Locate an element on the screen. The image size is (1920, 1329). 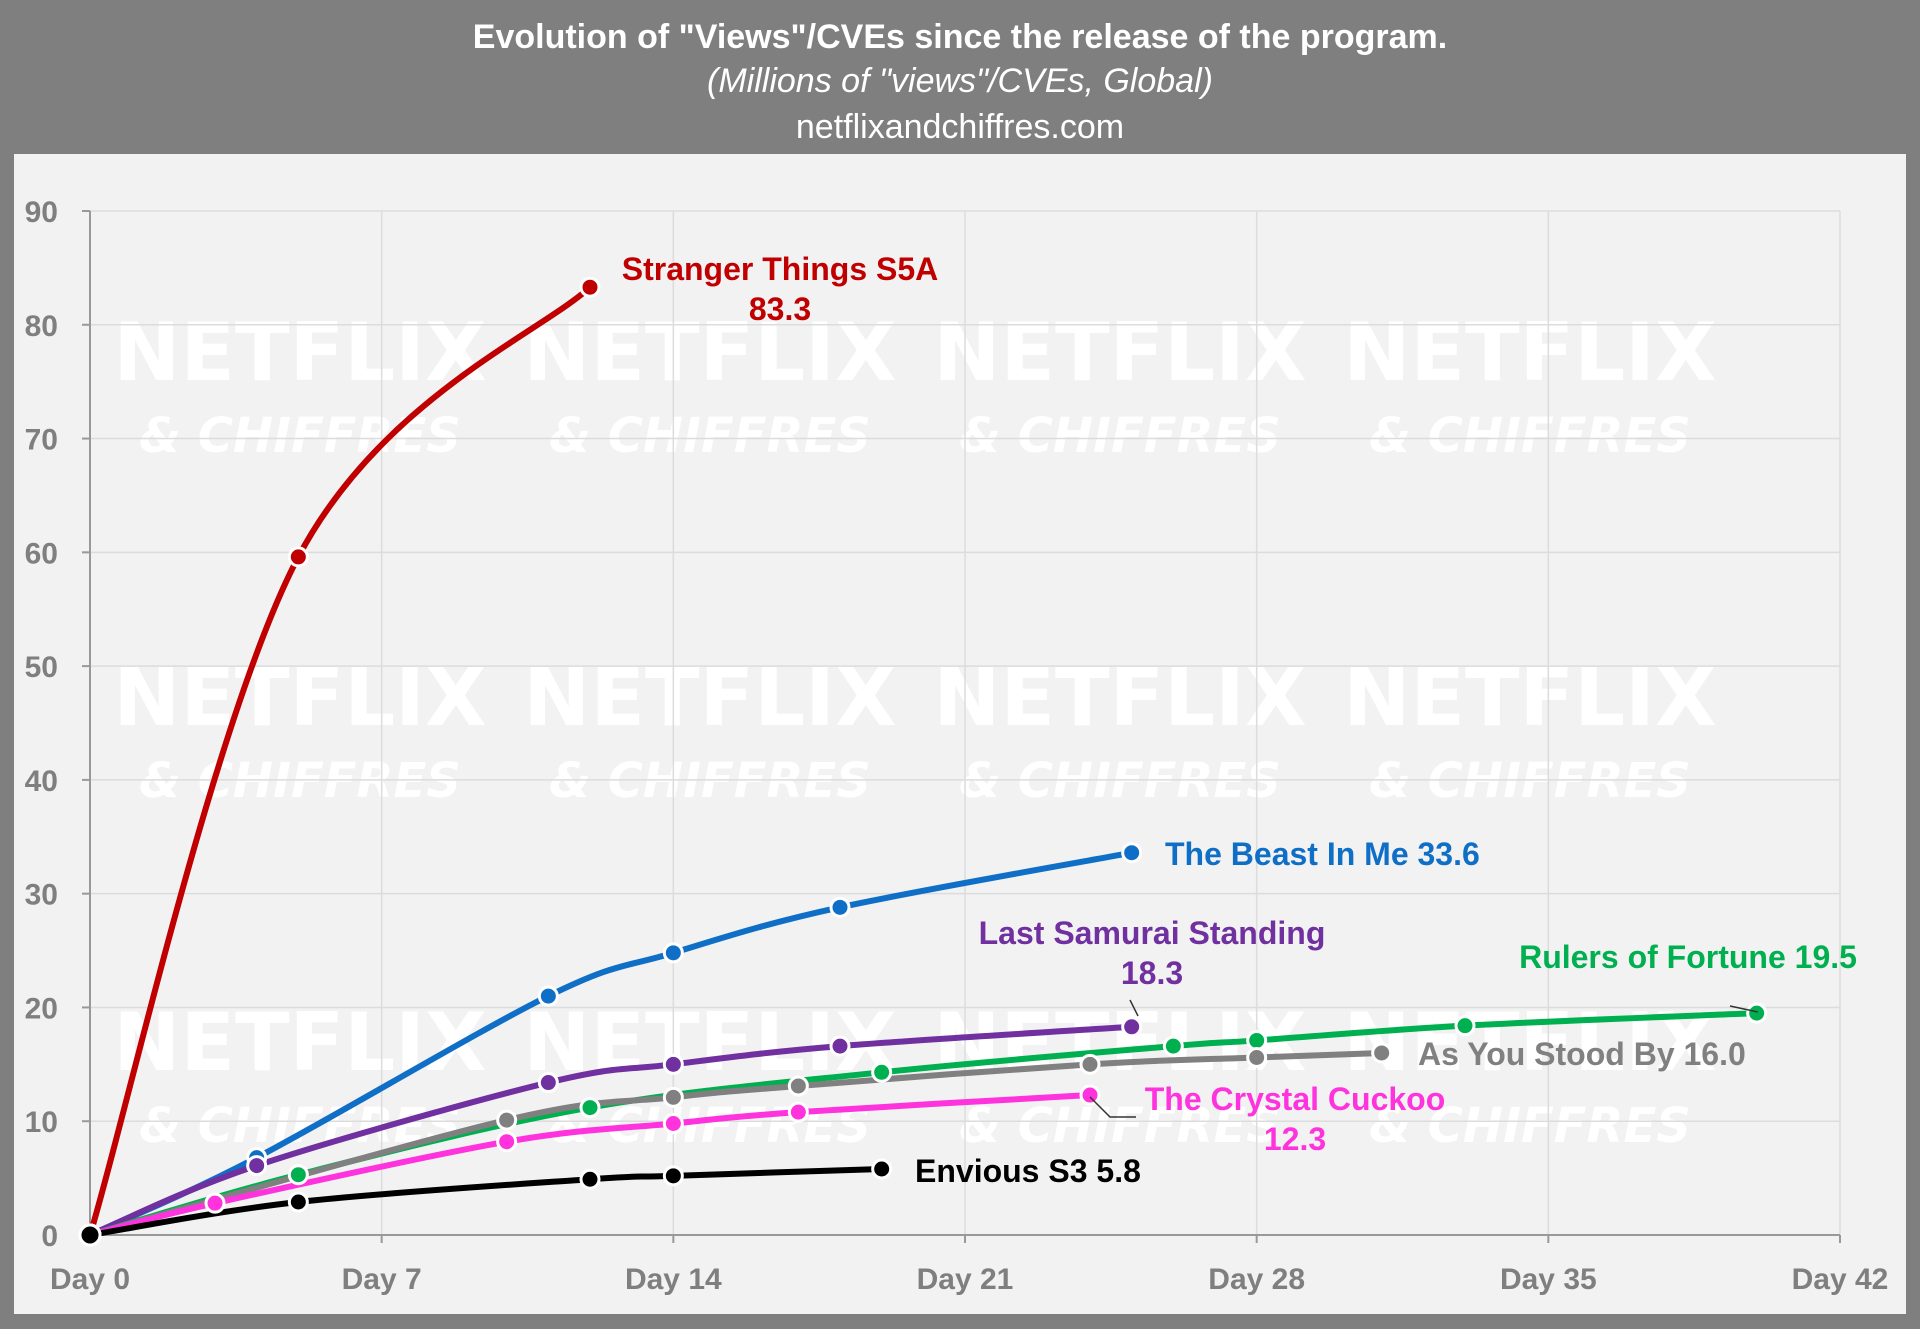
series-line-envious-s3 is located at coordinates (486, 1202).